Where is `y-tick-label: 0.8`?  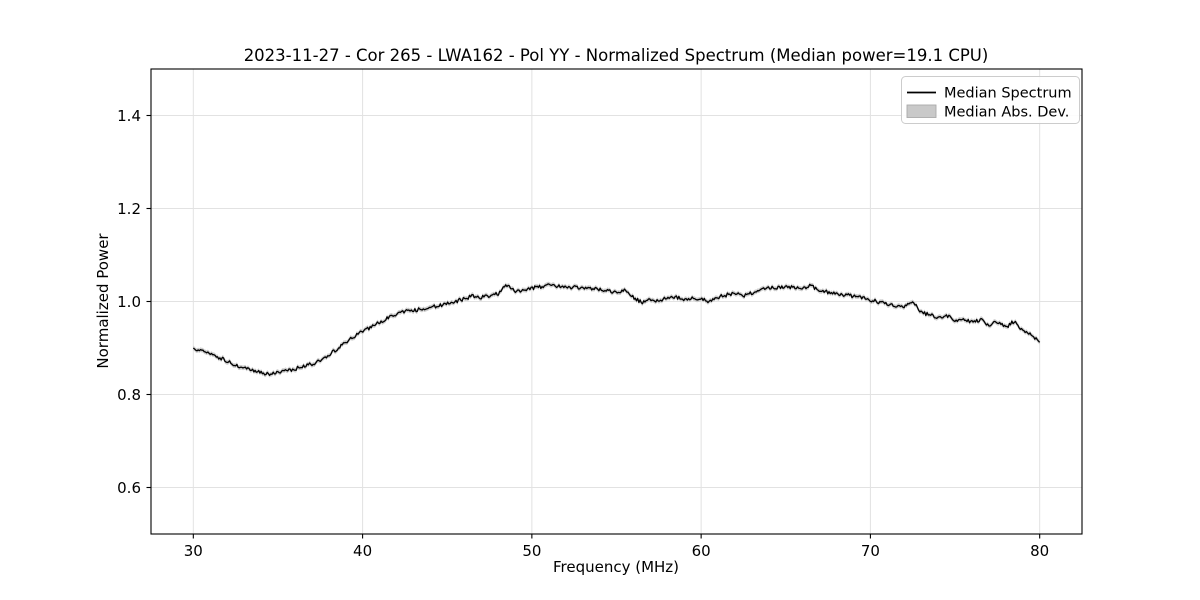 y-tick-label: 0.8 is located at coordinates (129, 395).